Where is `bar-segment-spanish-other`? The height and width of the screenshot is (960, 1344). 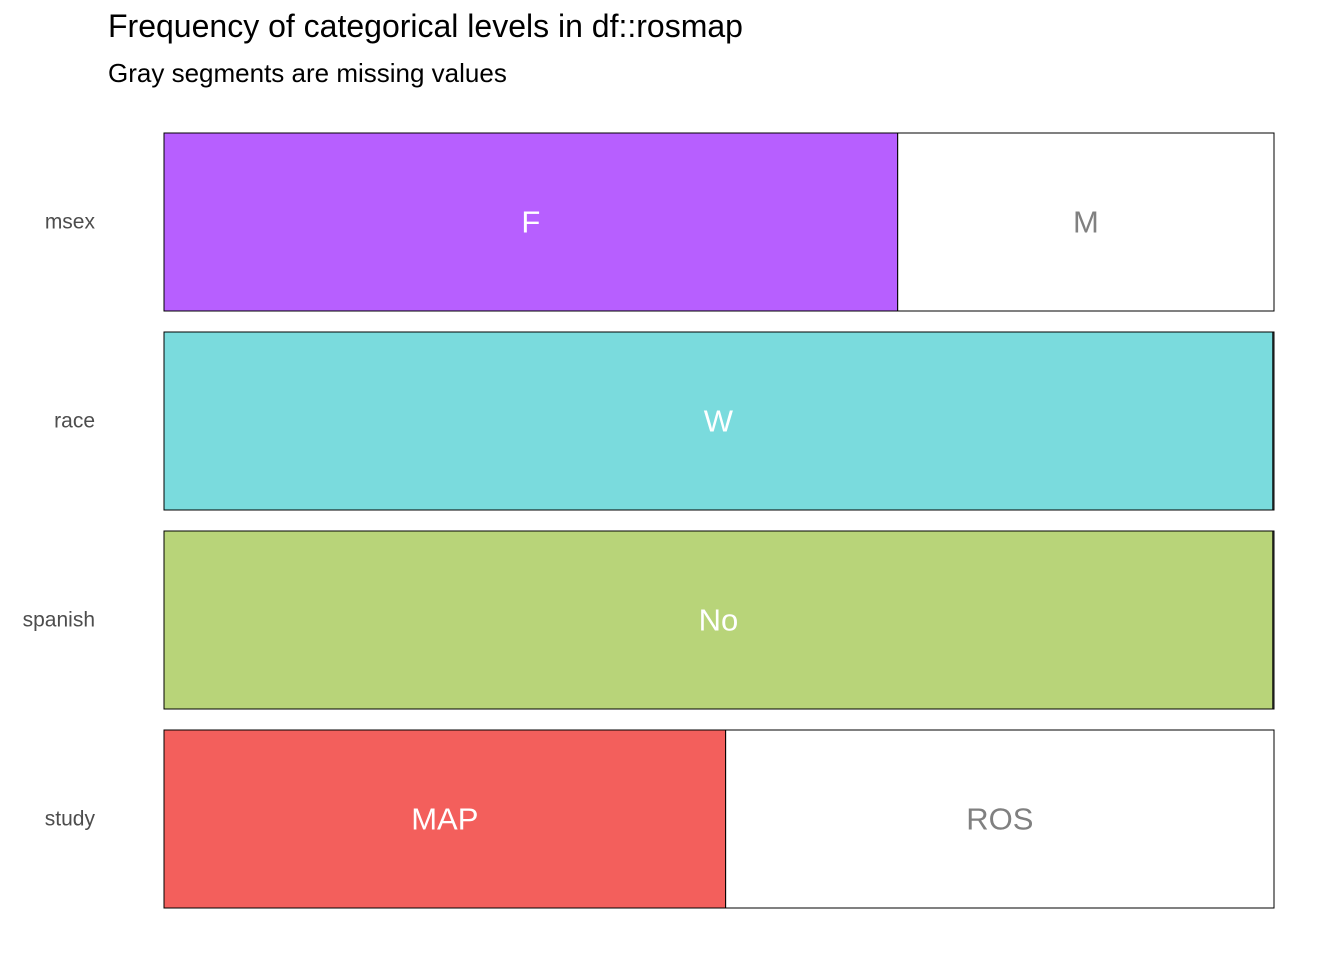 bar-segment-spanish-other is located at coordinates (1273, 620).